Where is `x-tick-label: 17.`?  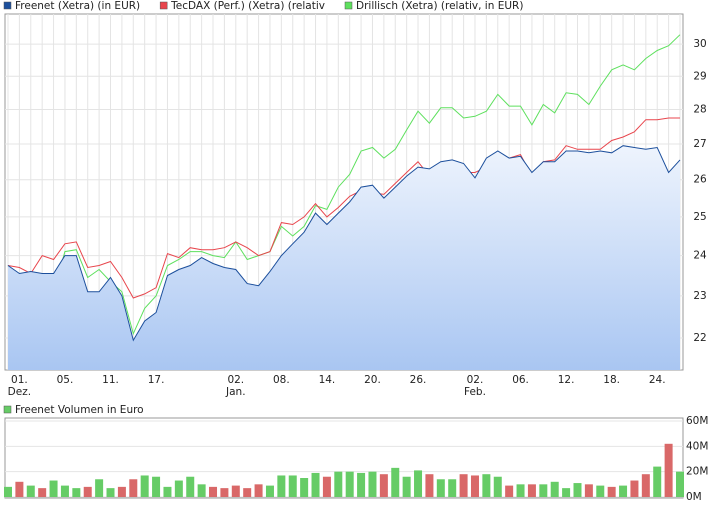
x-tick-label: 17. is located at coordinates (156, 380).